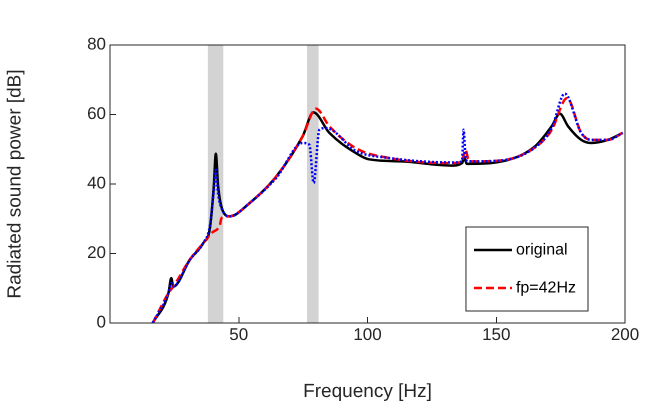 This screenshot has width=672, height=407. What do you see at coordinates (96, 183) in the screenshot?
I see `y-tick-label: 40` at bounding box center [96, 183].